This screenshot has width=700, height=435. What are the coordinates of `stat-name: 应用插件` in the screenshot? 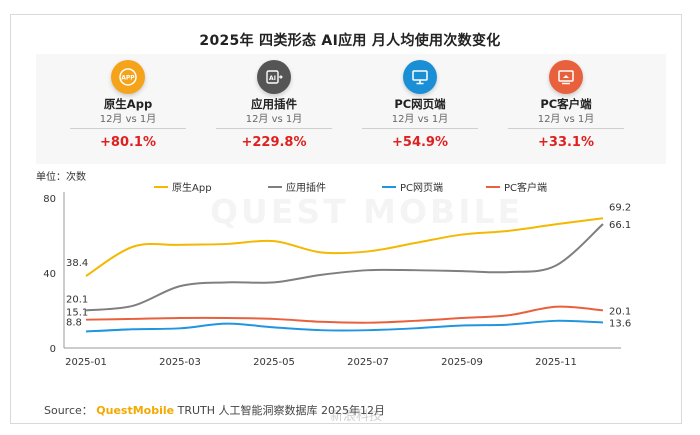 It's located at (274, 104).